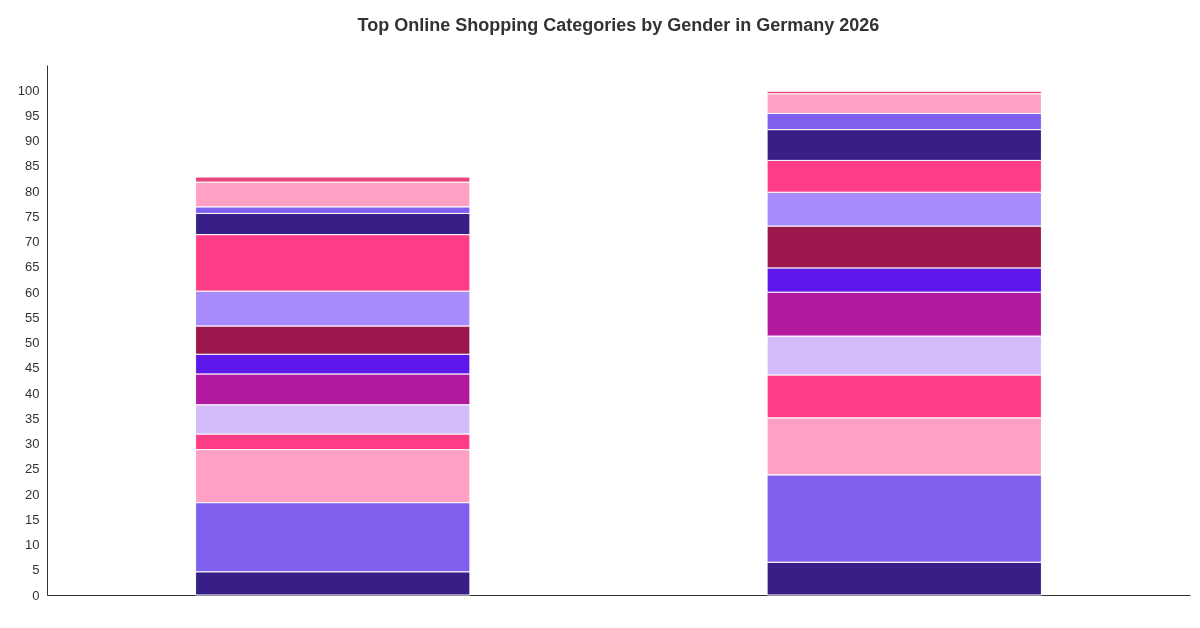 The image size is (1200, 628). Describe the element at coordinates (618, 25) in the screenshot. I see `chart-title: Top Online Shopping Categories by Gender in Germany 2026` at that location.